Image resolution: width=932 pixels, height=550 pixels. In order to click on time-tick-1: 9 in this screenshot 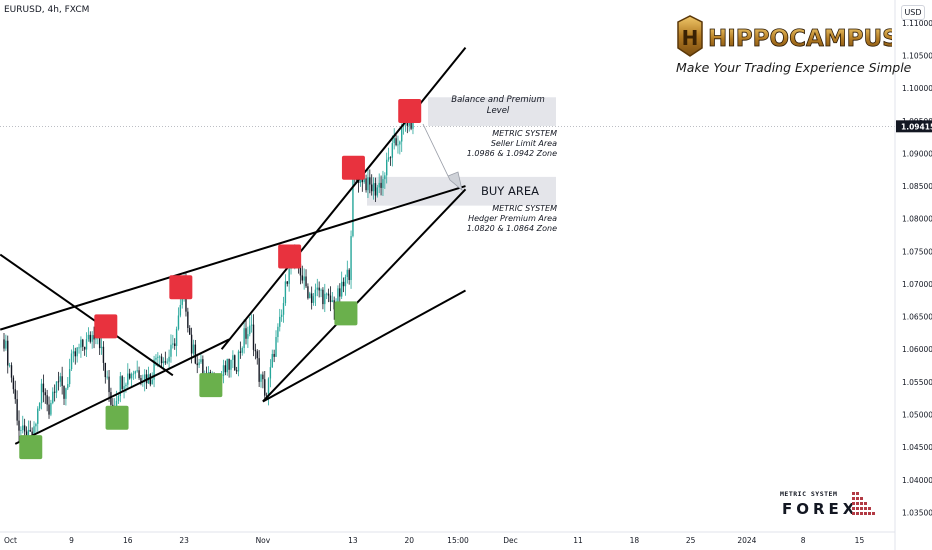, I will do `click(71, 540)`.